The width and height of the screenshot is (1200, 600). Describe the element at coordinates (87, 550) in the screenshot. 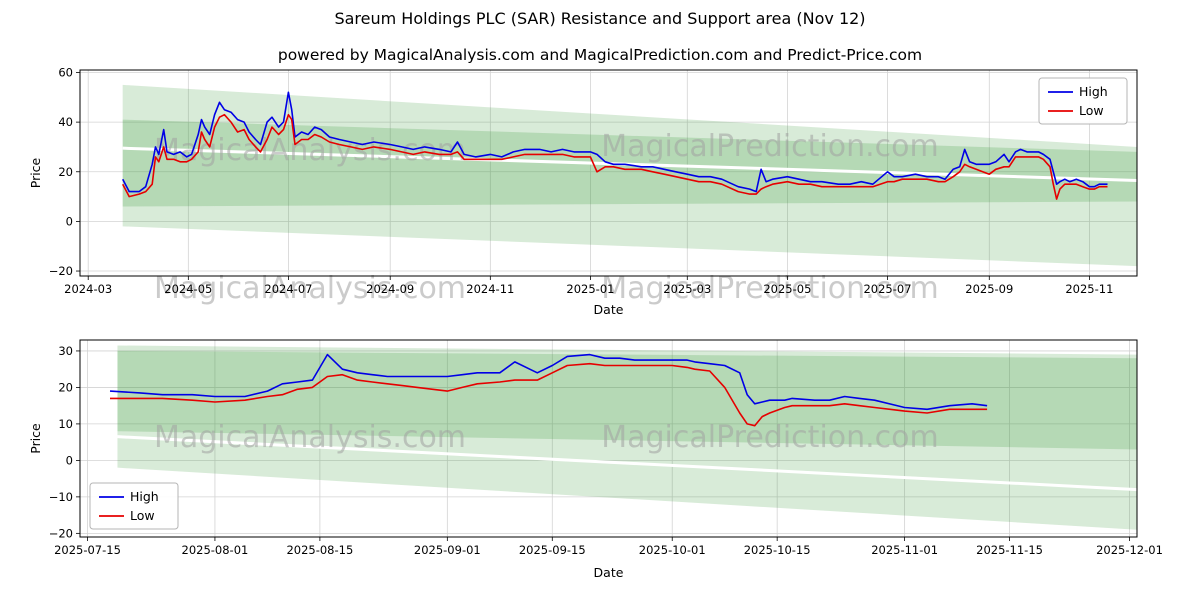

I see `x-tick-label: 2025-07-15` at that location.